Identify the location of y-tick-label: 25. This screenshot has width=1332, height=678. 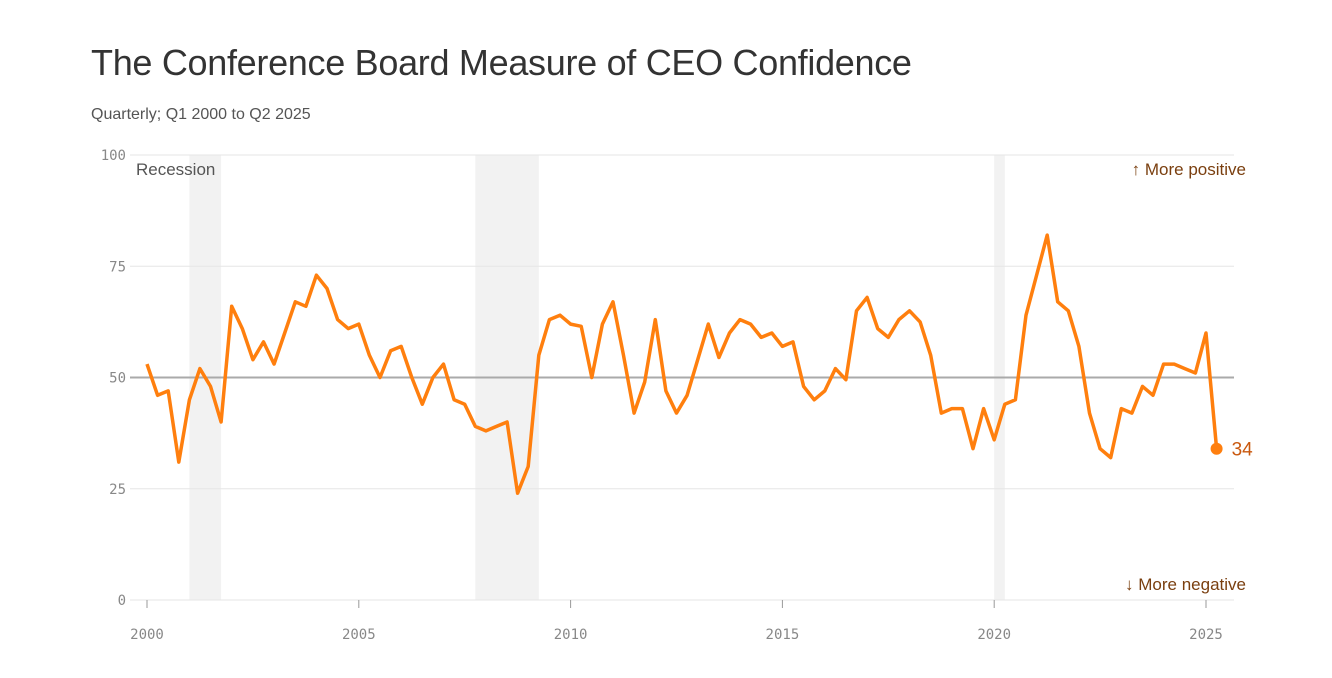
(117, 490).